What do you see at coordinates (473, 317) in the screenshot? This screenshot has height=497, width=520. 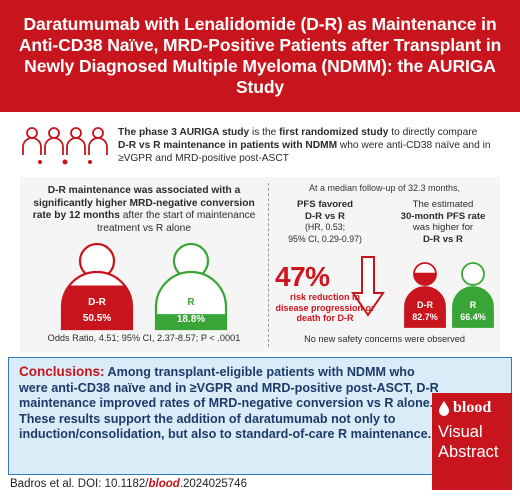 I see `r-pfs-value: 66.4%` at bounding box center [473, 317].